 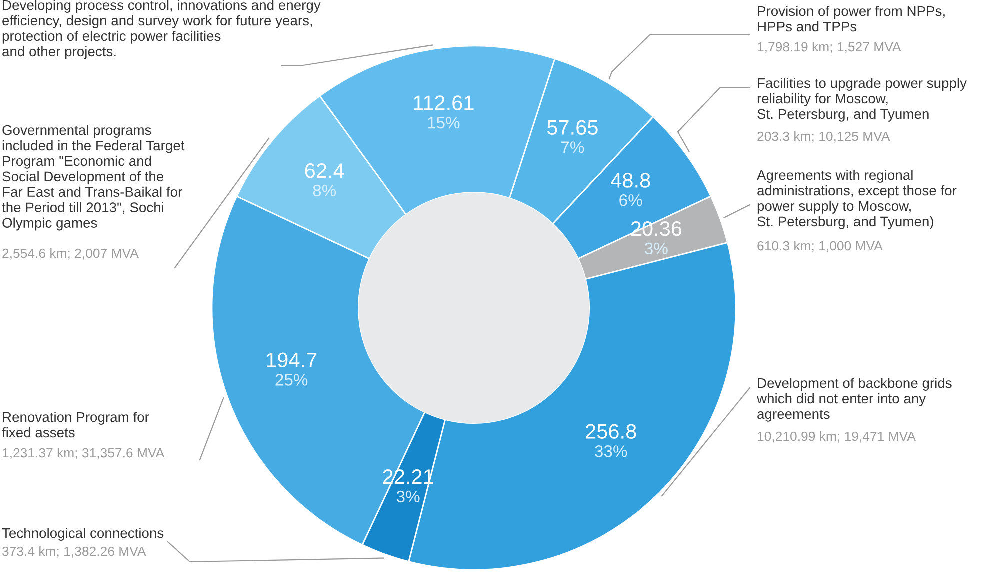 I want to click on text: 373.4 km; 1,382.26 MVA, so click(x=74, y=552).